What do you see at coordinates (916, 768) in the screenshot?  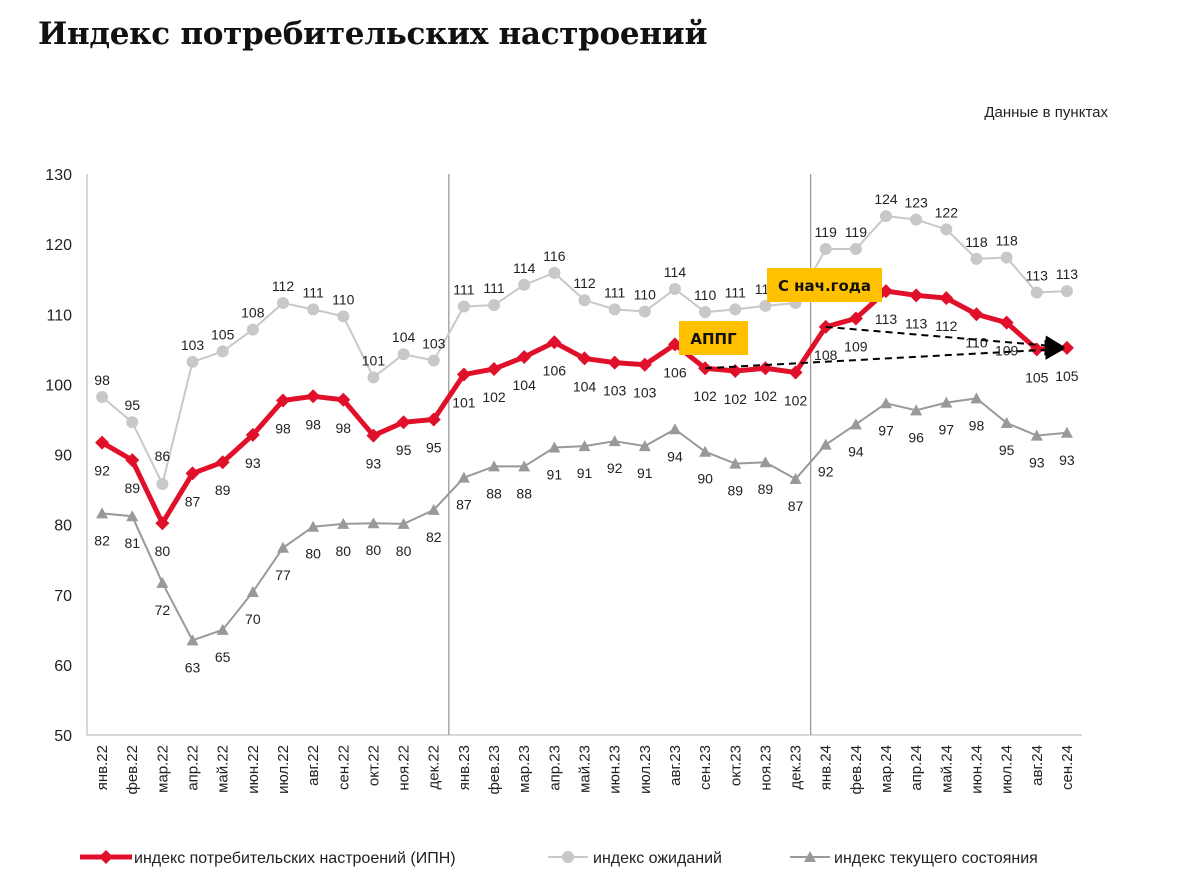 I see `x-tick-label: апр.24` at bounding box center [916, 768].